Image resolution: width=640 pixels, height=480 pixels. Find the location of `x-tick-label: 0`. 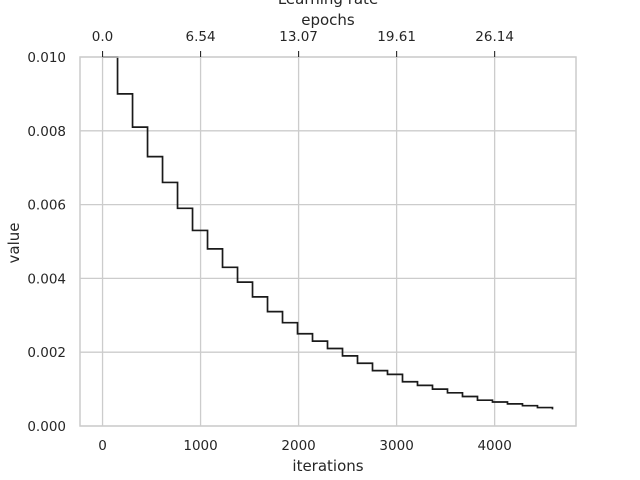

x-tick-label: 0 is located at coordinates (102, 446).